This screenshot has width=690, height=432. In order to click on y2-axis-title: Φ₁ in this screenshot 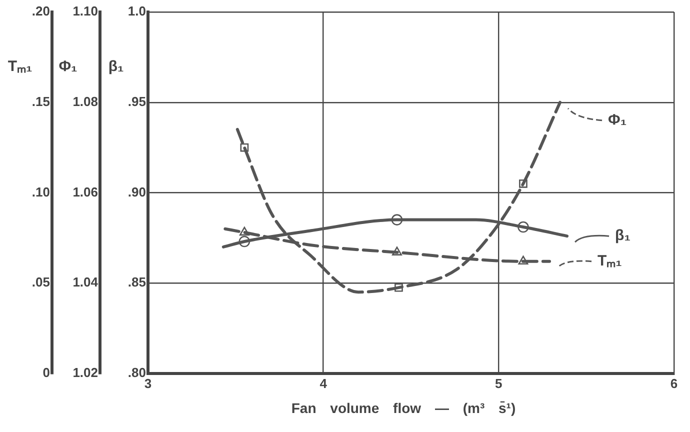, I will do `click(68, 67)`.